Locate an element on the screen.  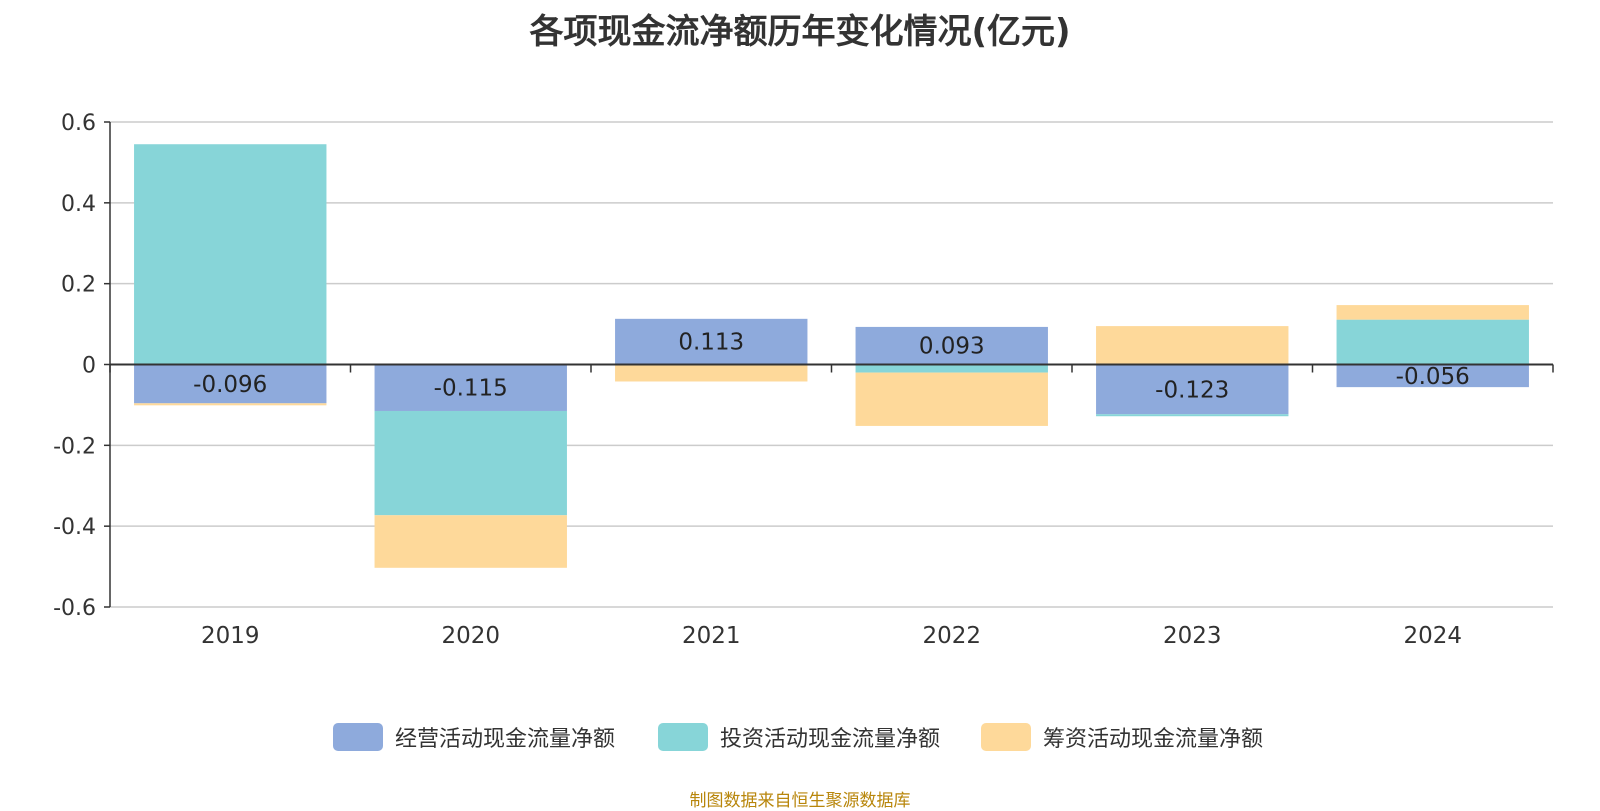
x-tick-label-2020: 2020 is located at coordinates (470, 636).